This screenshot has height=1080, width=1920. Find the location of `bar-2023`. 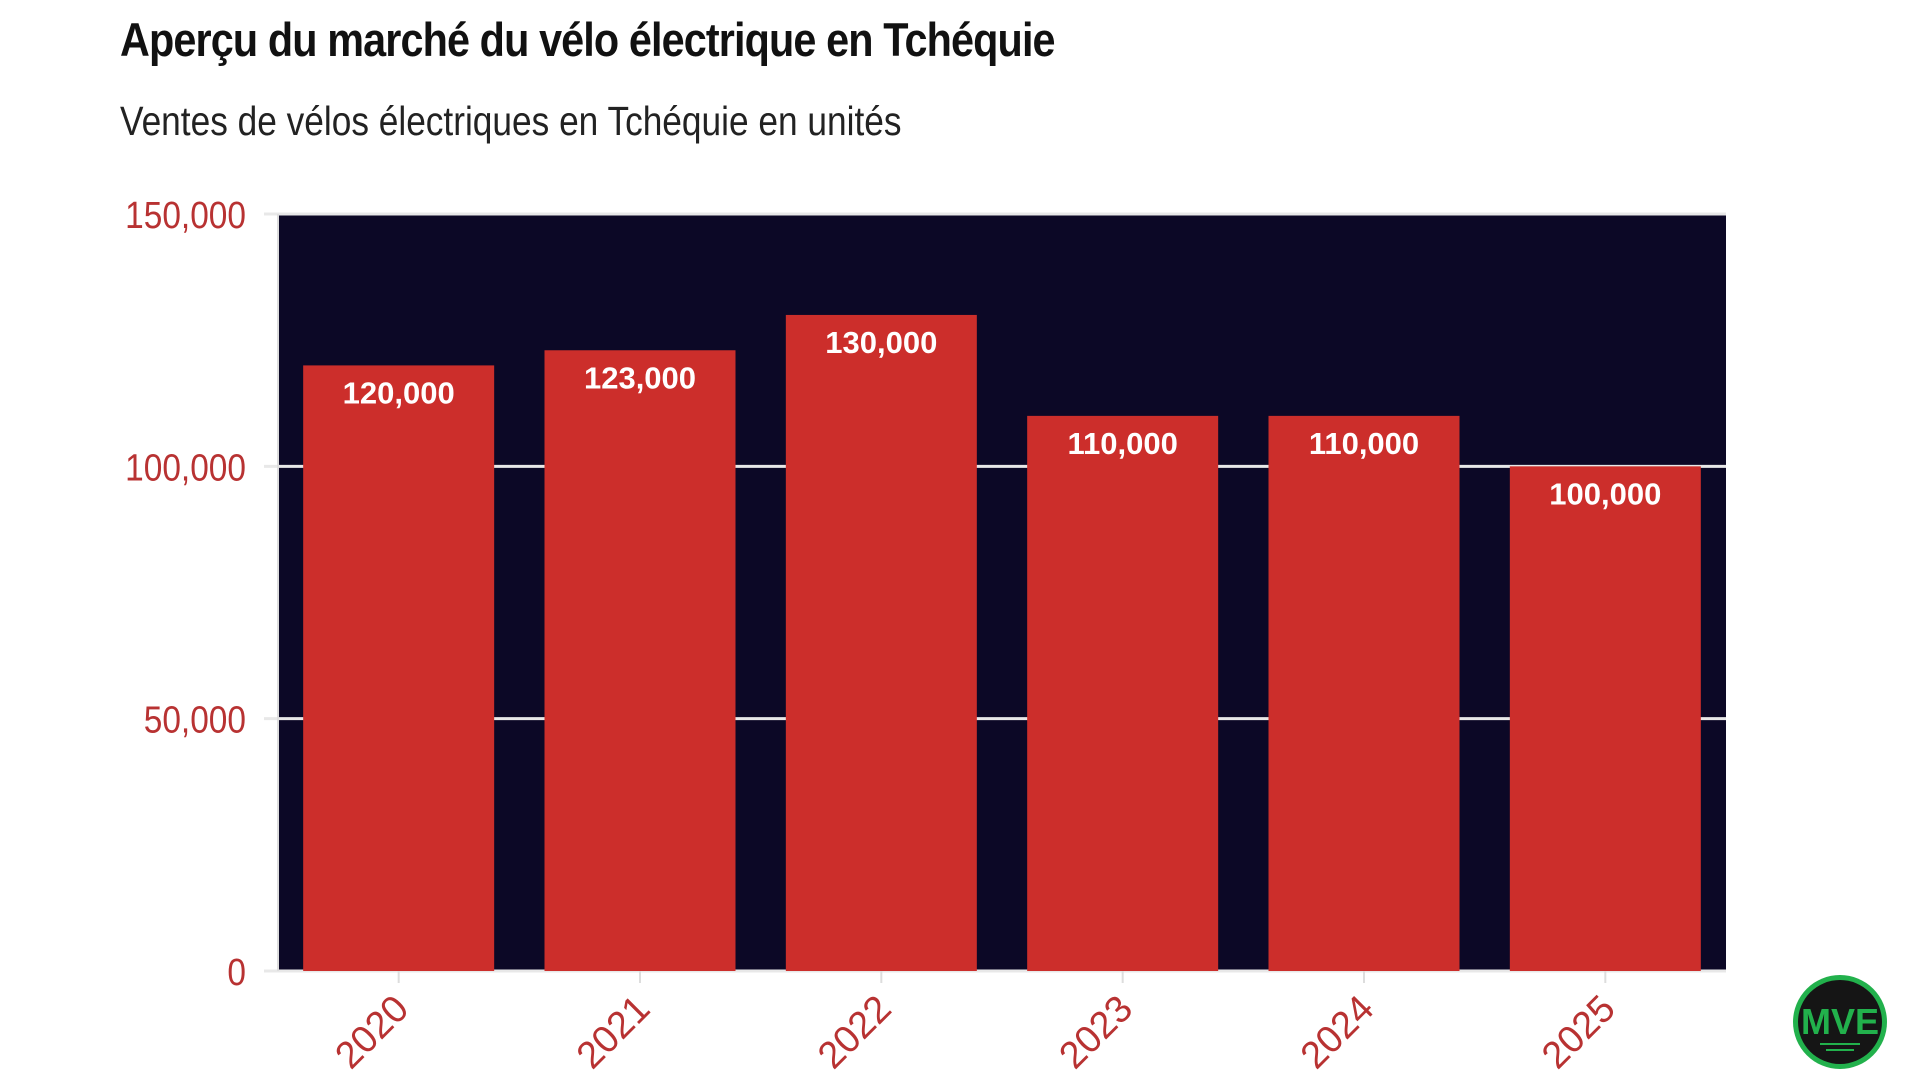

bar-2023 is located at coordinates (1123, 693).